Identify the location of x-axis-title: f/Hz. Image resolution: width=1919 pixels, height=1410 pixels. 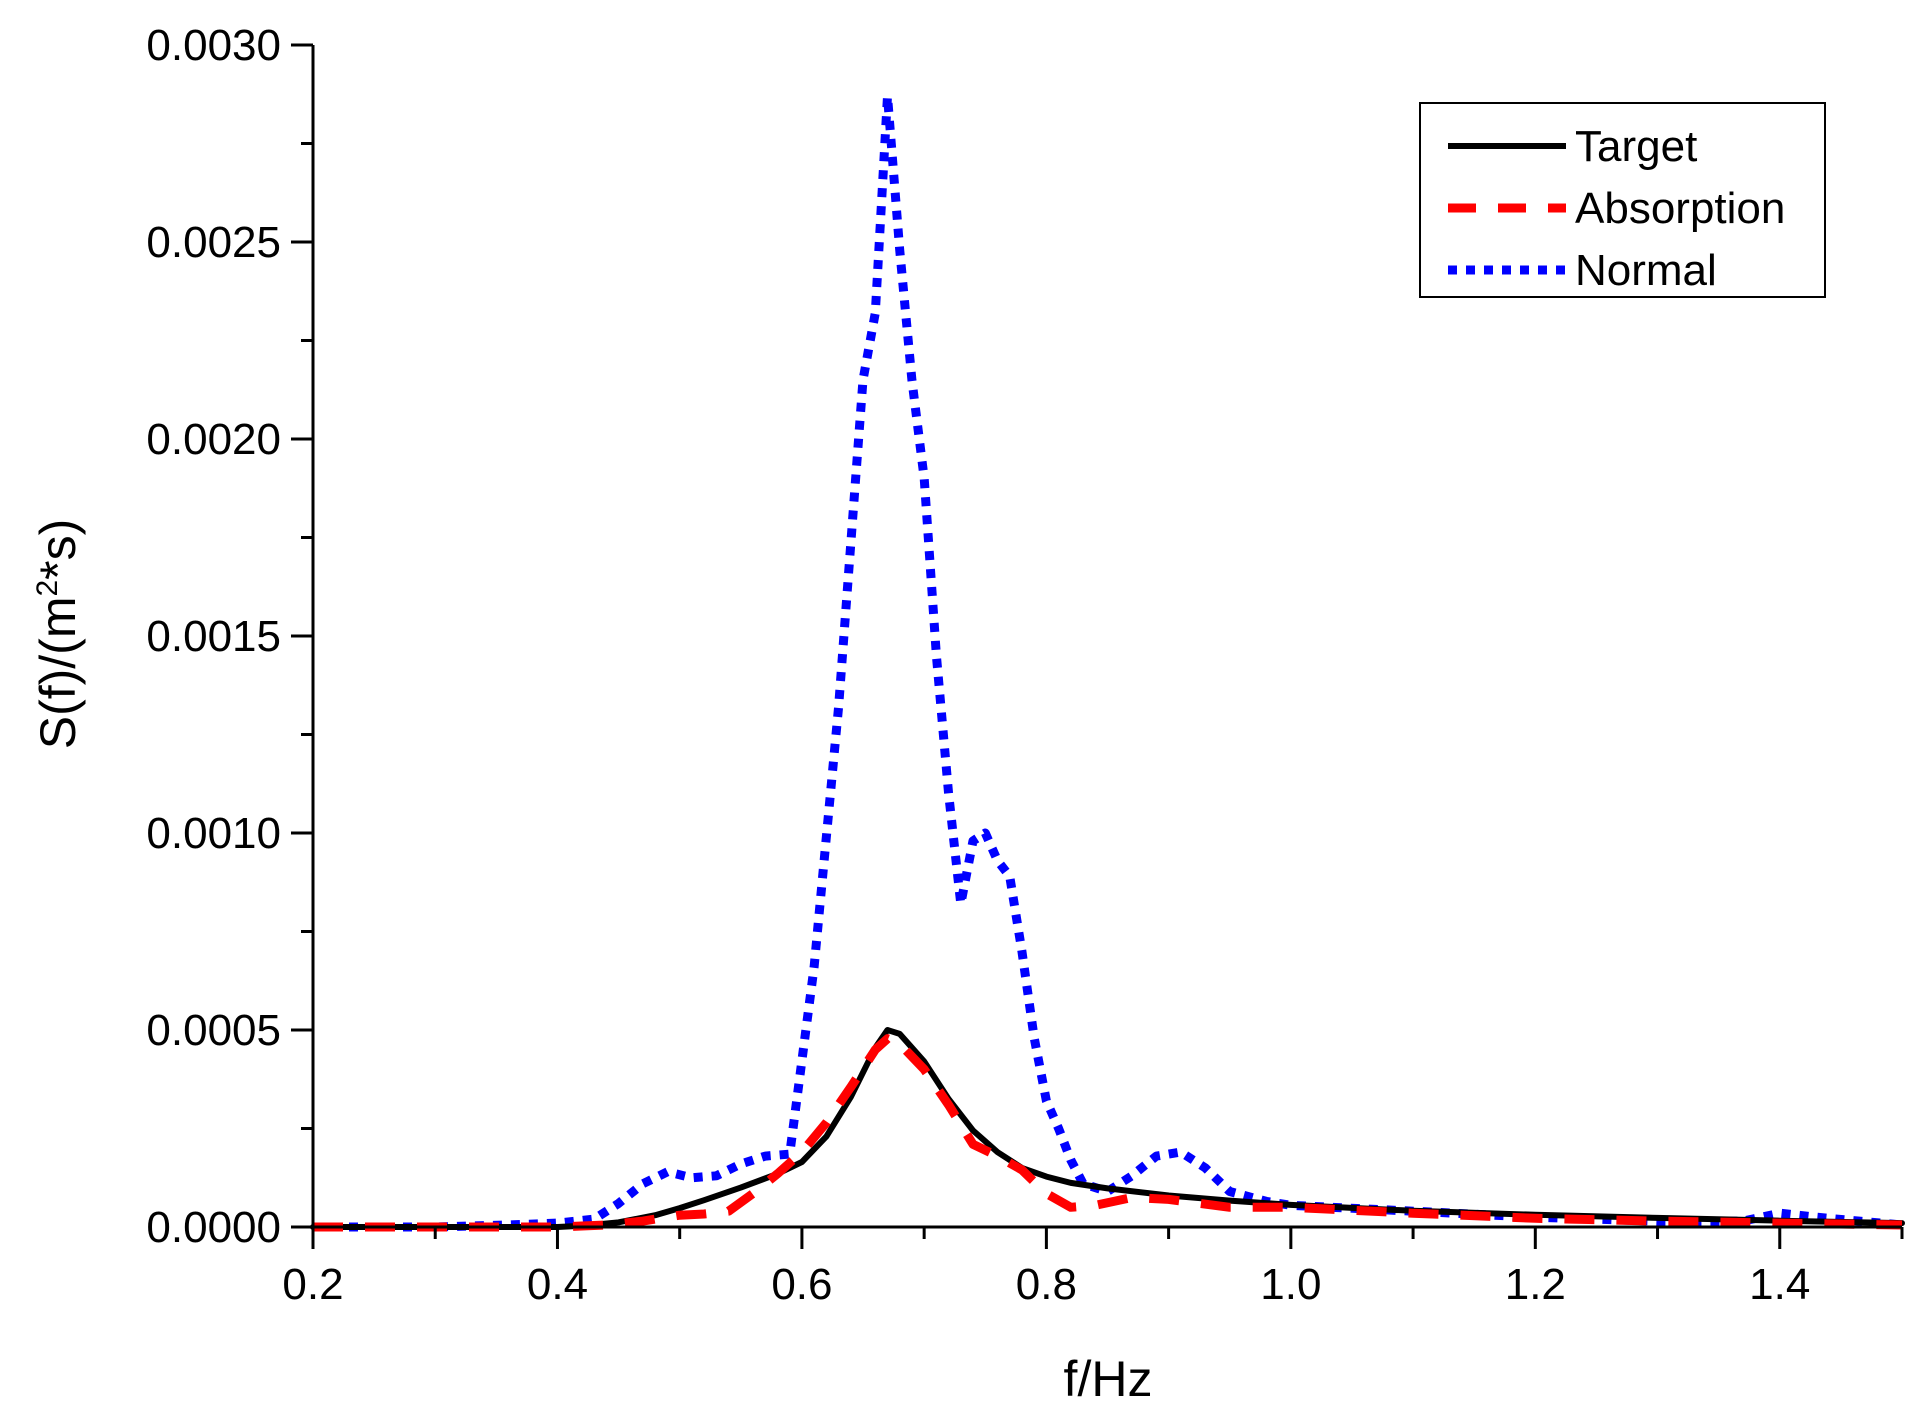
(1108, 1379).